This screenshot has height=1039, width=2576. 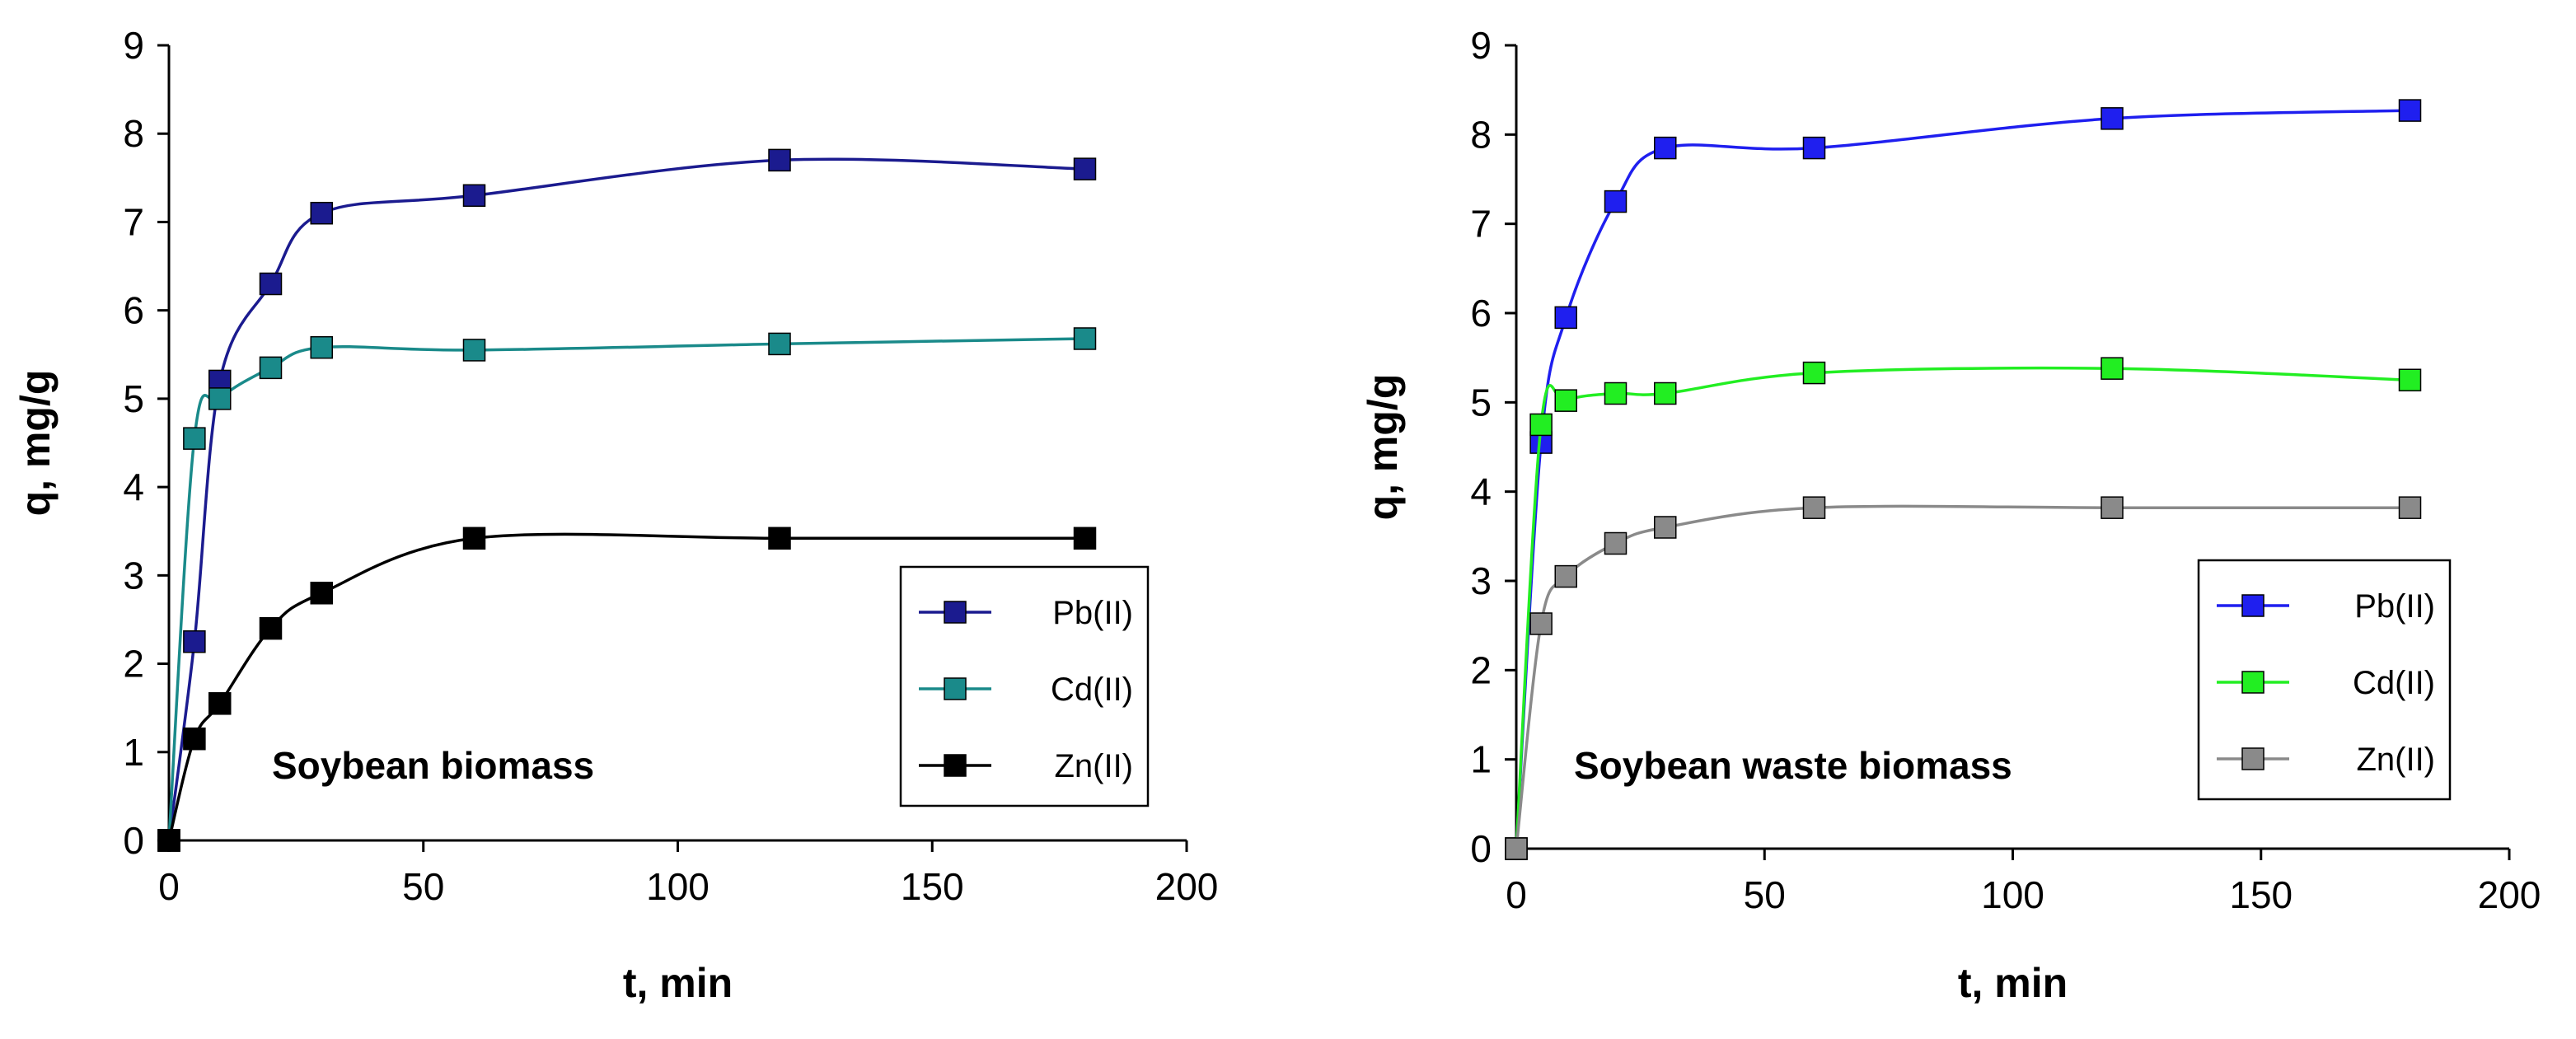 What do you see at coordinates (433, 766) in the screenshot?
I see `chart-annotation: Soybean biomass` at bounding box center [433, 766].